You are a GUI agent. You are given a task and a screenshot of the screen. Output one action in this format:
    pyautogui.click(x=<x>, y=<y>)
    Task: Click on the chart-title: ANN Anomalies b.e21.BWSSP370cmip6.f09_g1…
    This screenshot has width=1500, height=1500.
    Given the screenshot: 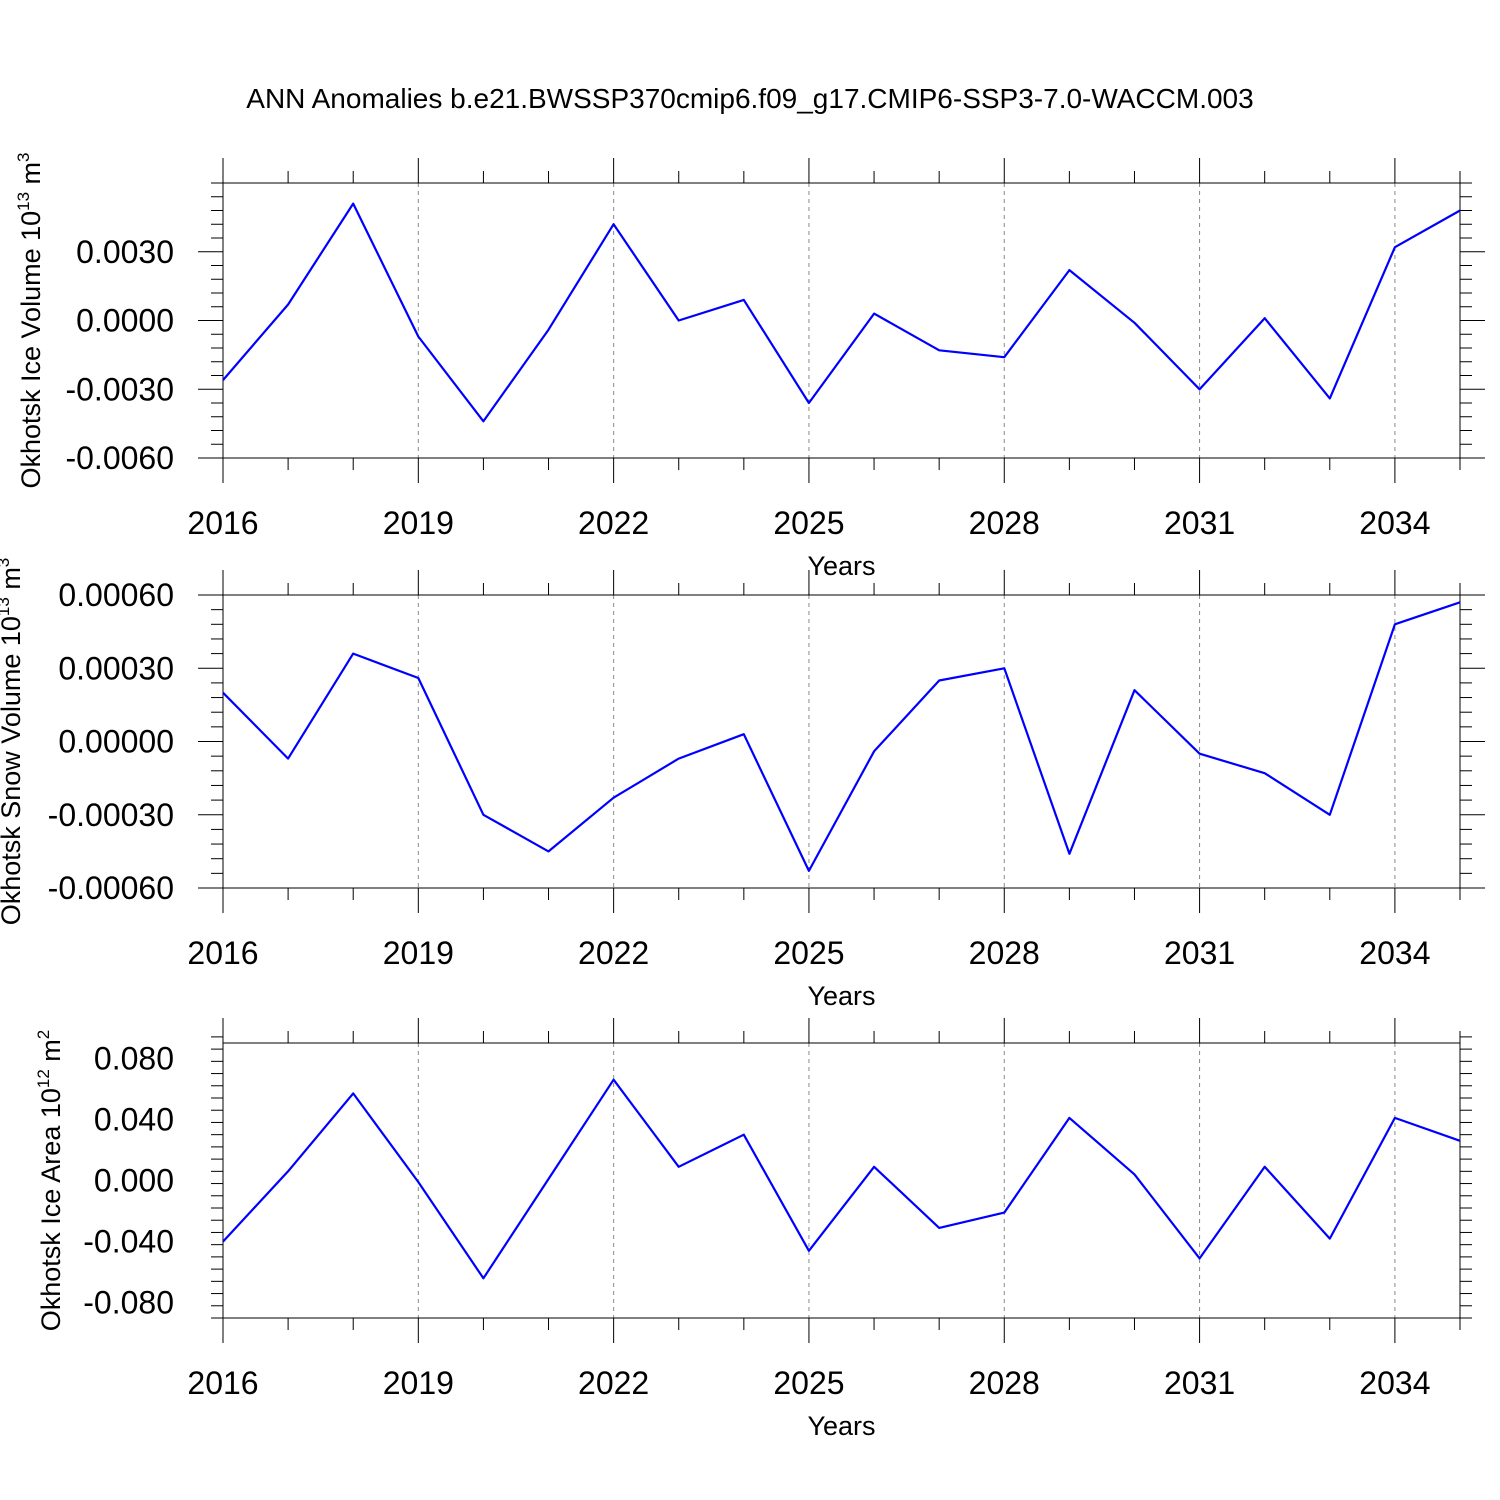 What is the action you would take?
    pyautogui.click(x=749, y=98)
    